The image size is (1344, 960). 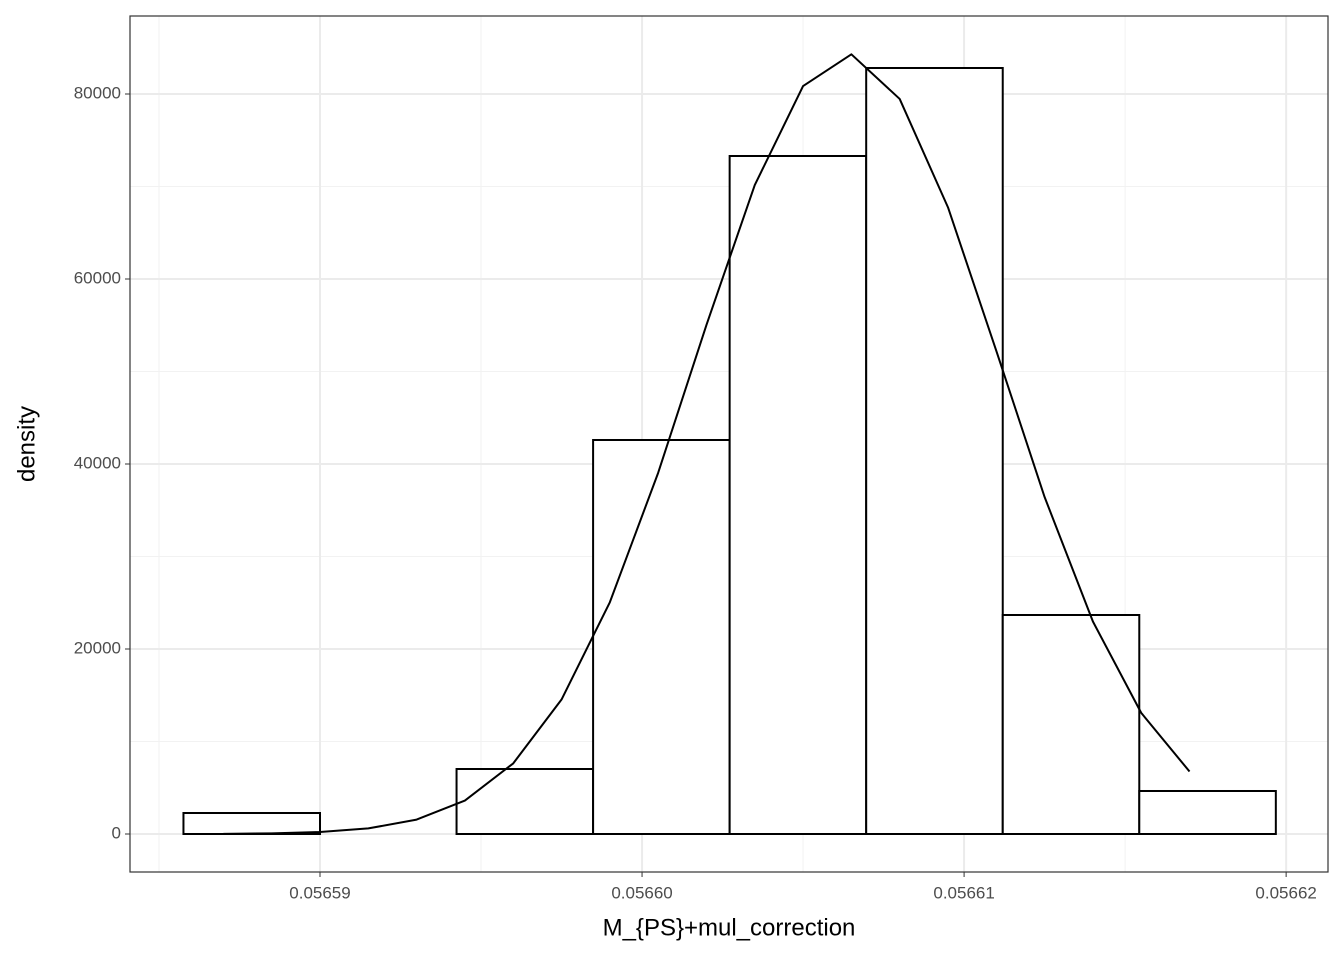 I want to click on y-tick-label: 20000, so click(x=97, y=647).